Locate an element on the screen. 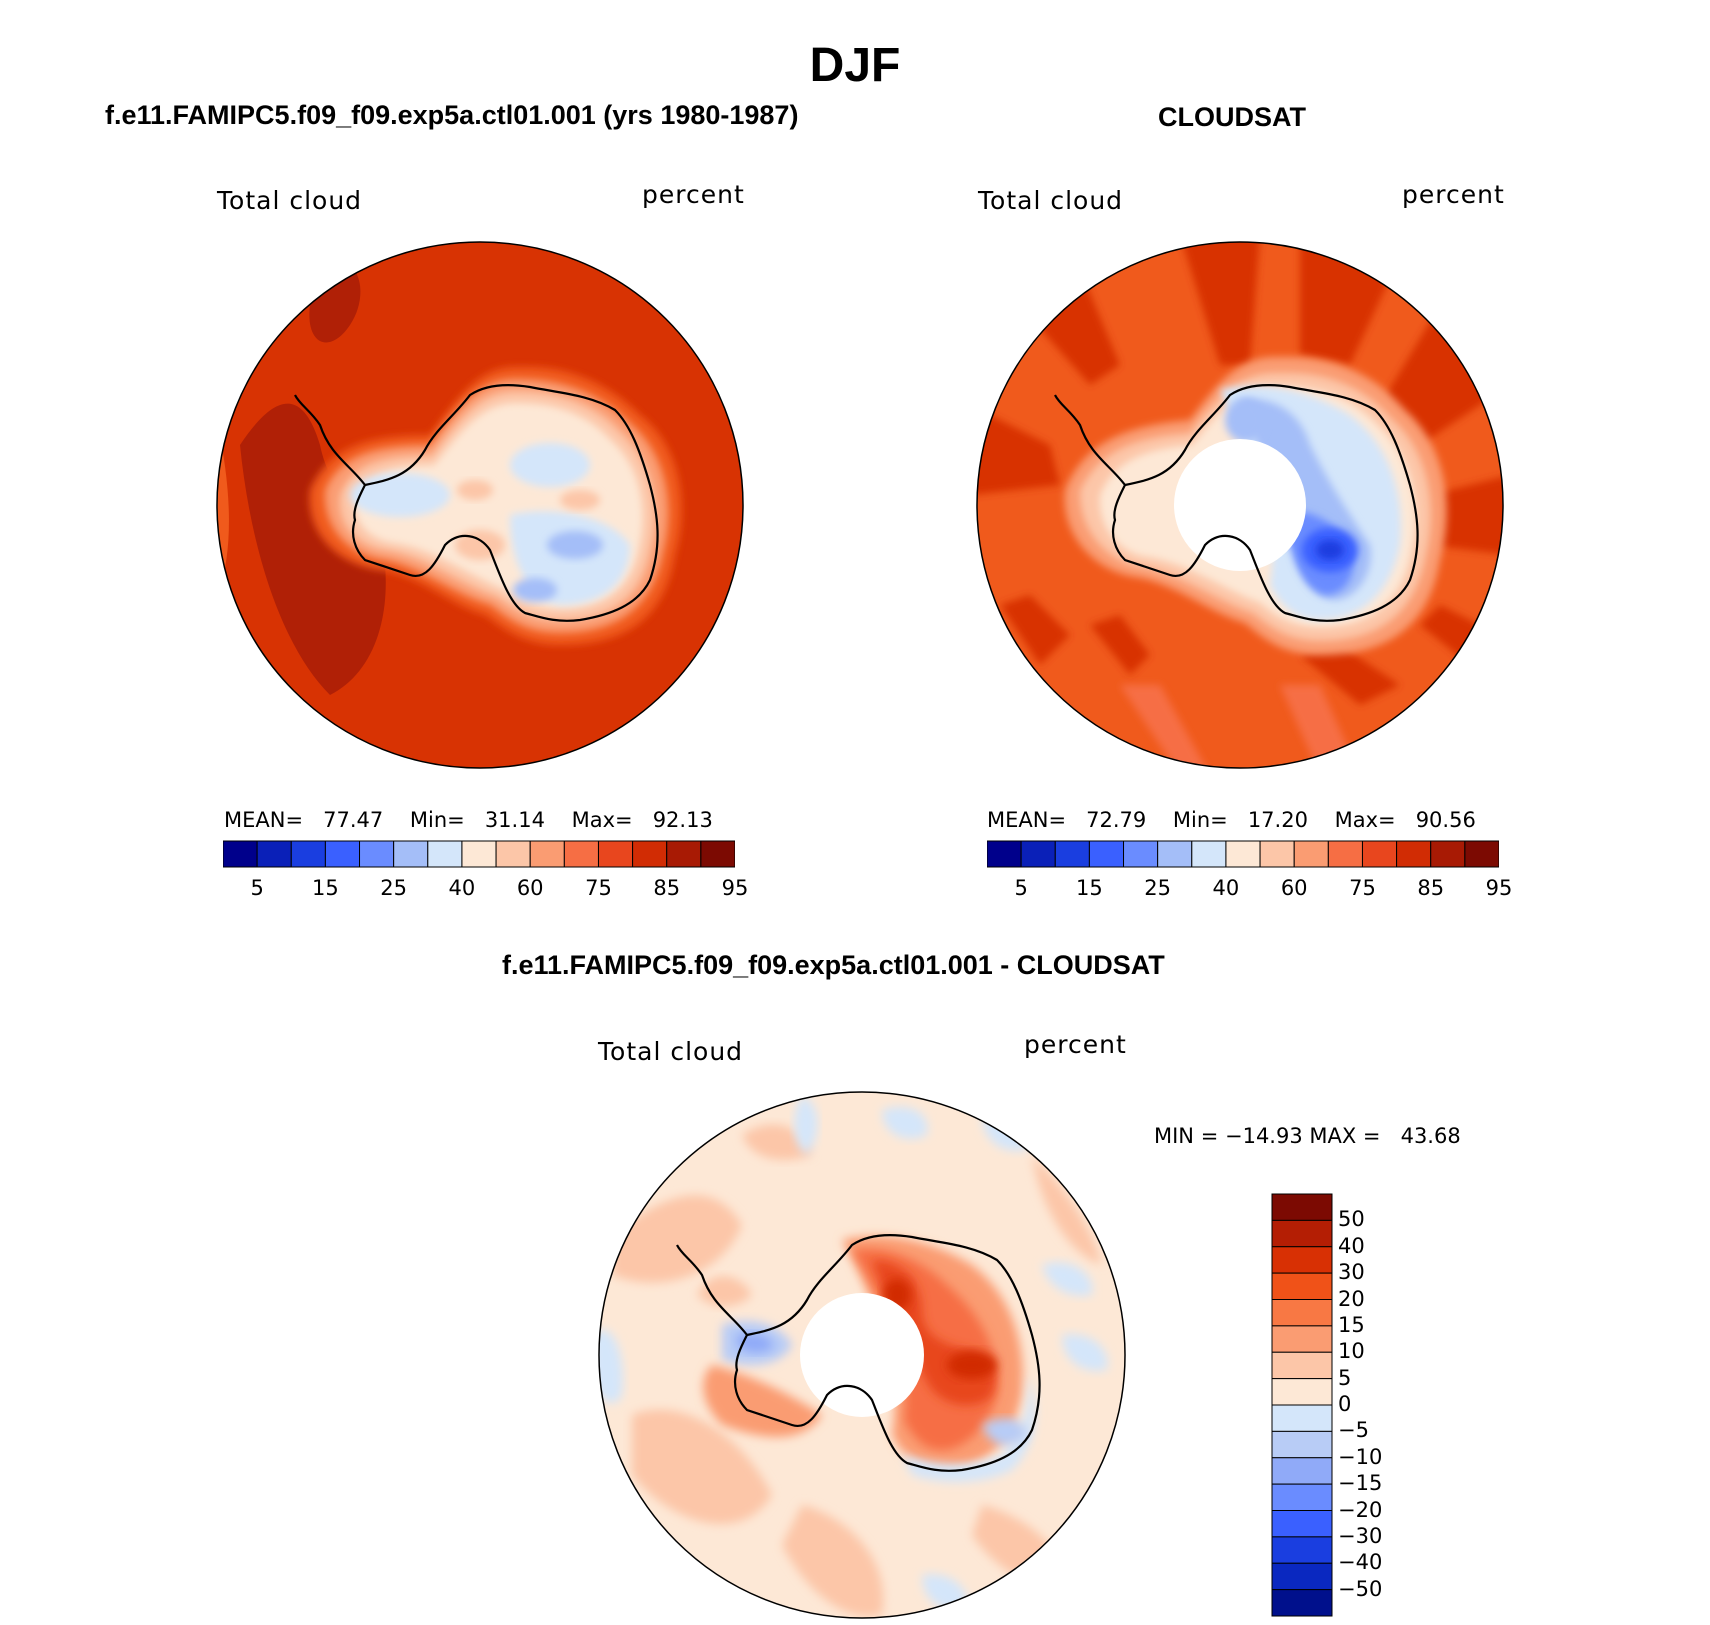 The width and height of the screenshot is (1710, 1625). panel-3-polar-map is located at coordinates (862, 1355).